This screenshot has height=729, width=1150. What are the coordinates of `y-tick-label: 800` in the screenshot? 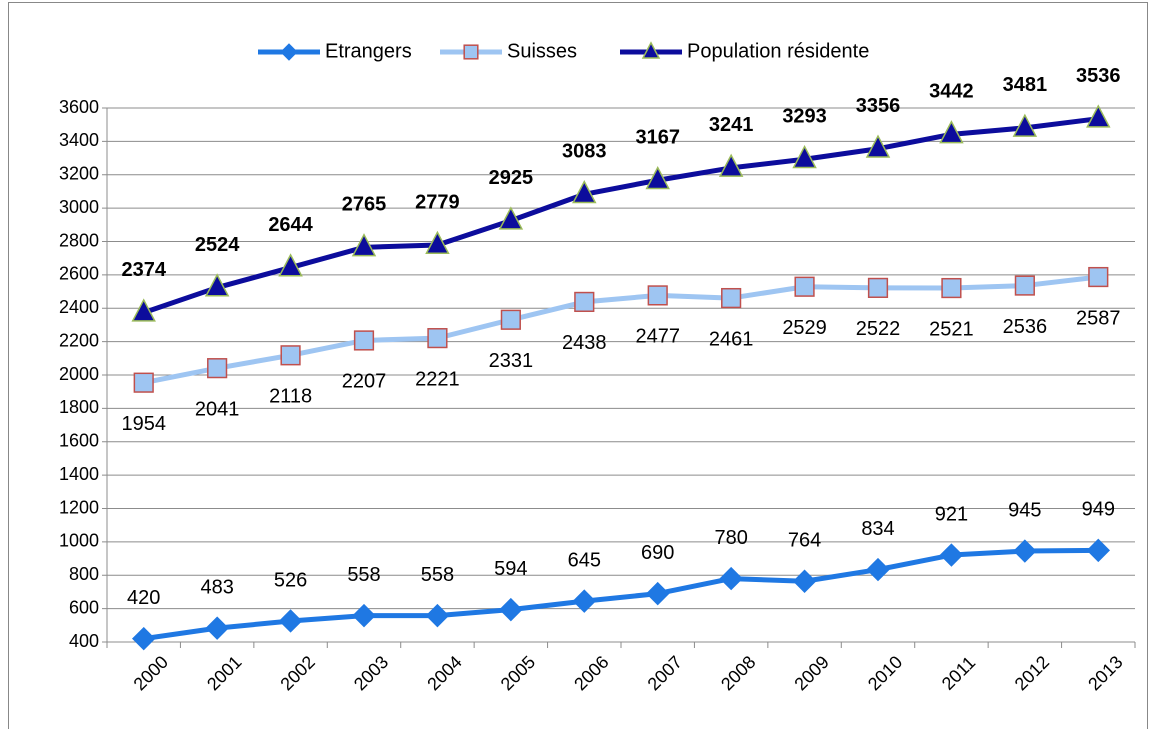 It's located at (84, 574).